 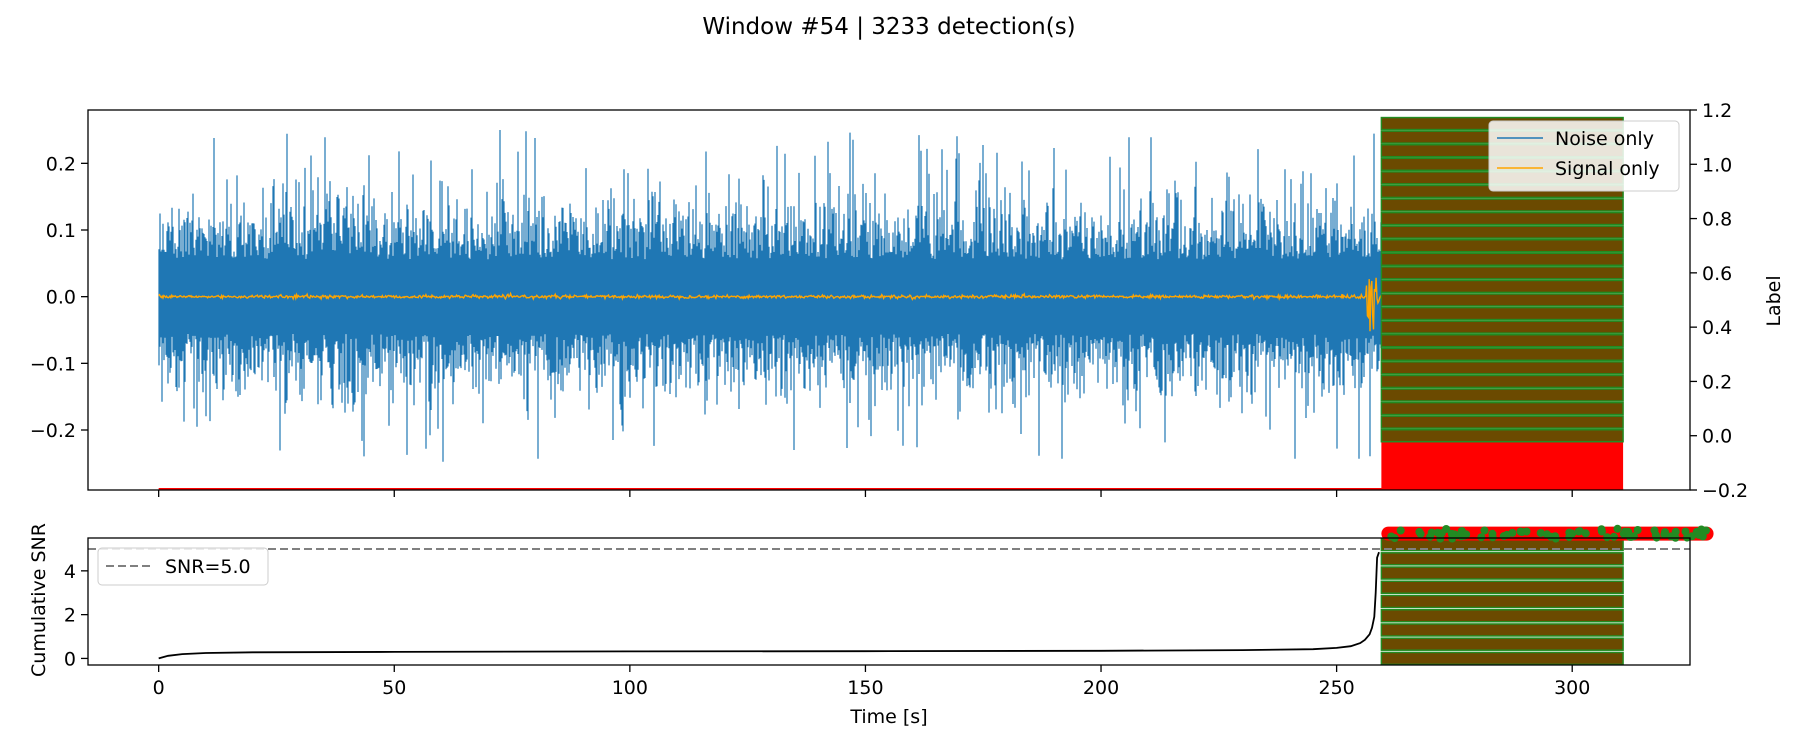 I want to click on legend-label-signal: Signal only, so click(x=1607, y=169).